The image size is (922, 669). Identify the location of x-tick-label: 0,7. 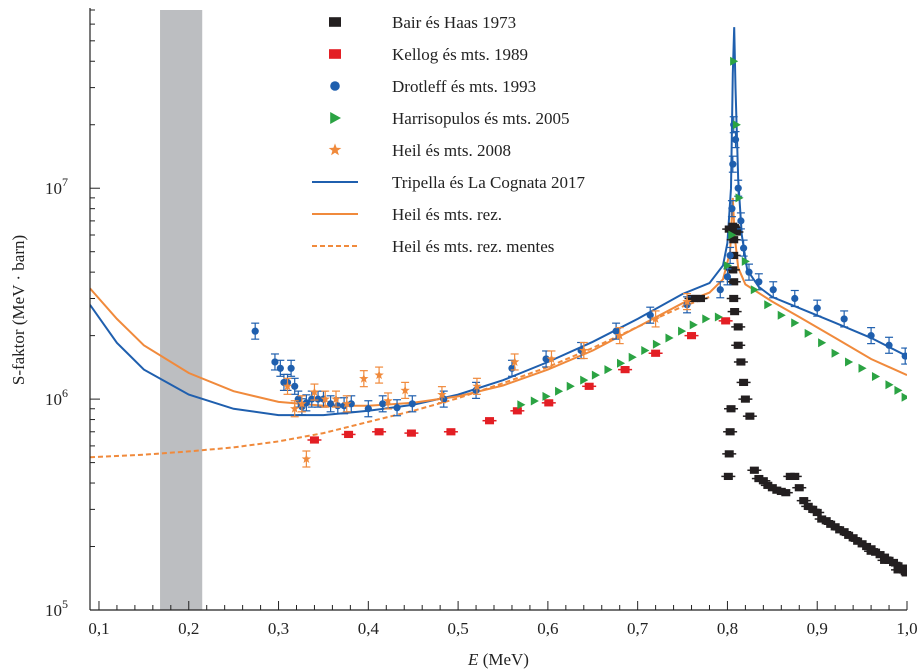
(638, 628).